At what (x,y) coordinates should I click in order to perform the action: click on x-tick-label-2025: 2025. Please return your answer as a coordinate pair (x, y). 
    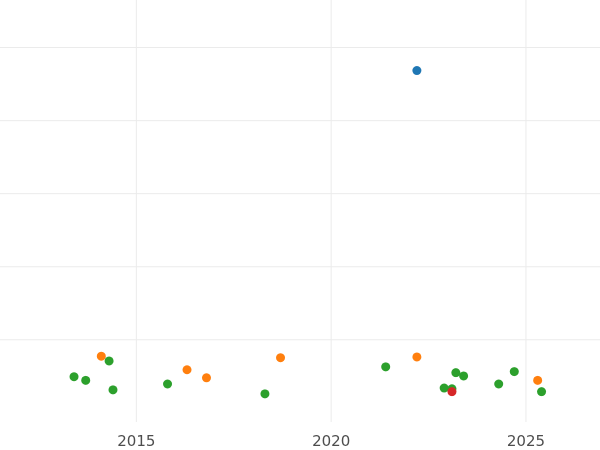
    Looking at the image, I should click on (526, 441).